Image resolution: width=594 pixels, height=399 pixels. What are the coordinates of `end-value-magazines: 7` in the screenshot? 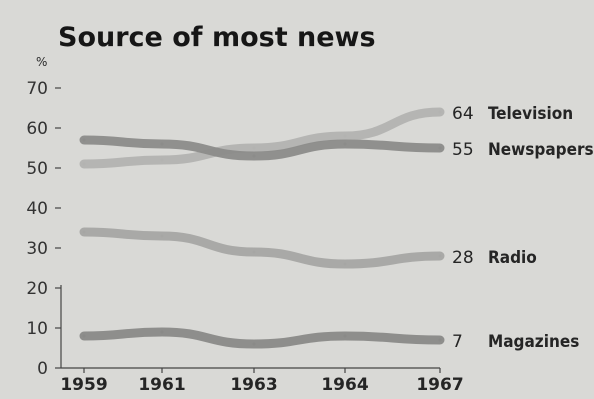 It's located at (457, 342).